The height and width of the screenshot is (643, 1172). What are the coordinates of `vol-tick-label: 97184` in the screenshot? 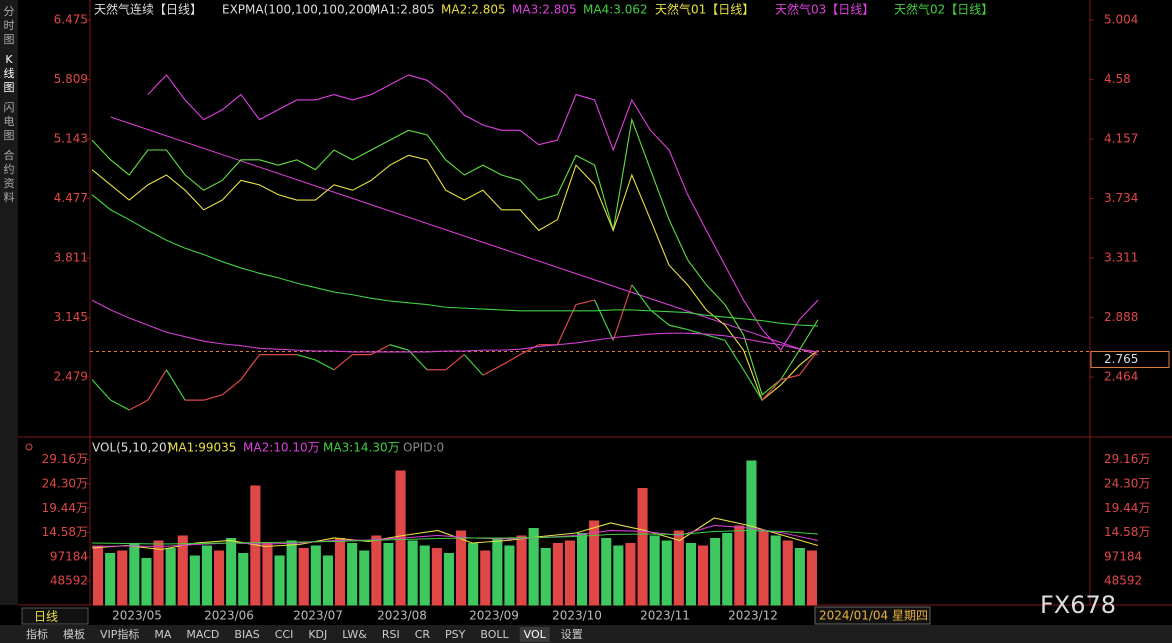 It's located at (69, 556).